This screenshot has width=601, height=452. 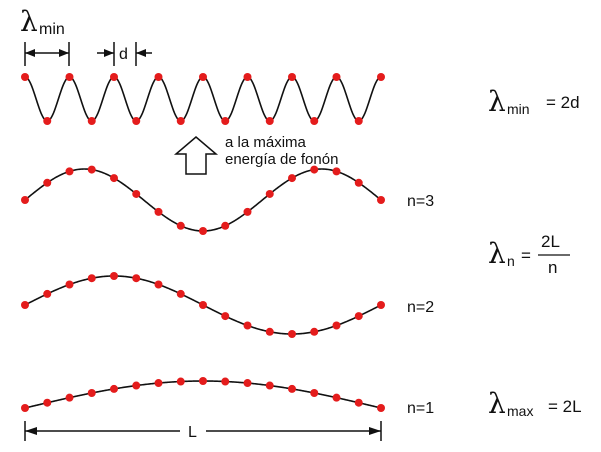 What do you see at coordinates (281, 159) in the screenshot?
I see `arrow-text-line2: energía de fonón` at bounding box center [281, 159].